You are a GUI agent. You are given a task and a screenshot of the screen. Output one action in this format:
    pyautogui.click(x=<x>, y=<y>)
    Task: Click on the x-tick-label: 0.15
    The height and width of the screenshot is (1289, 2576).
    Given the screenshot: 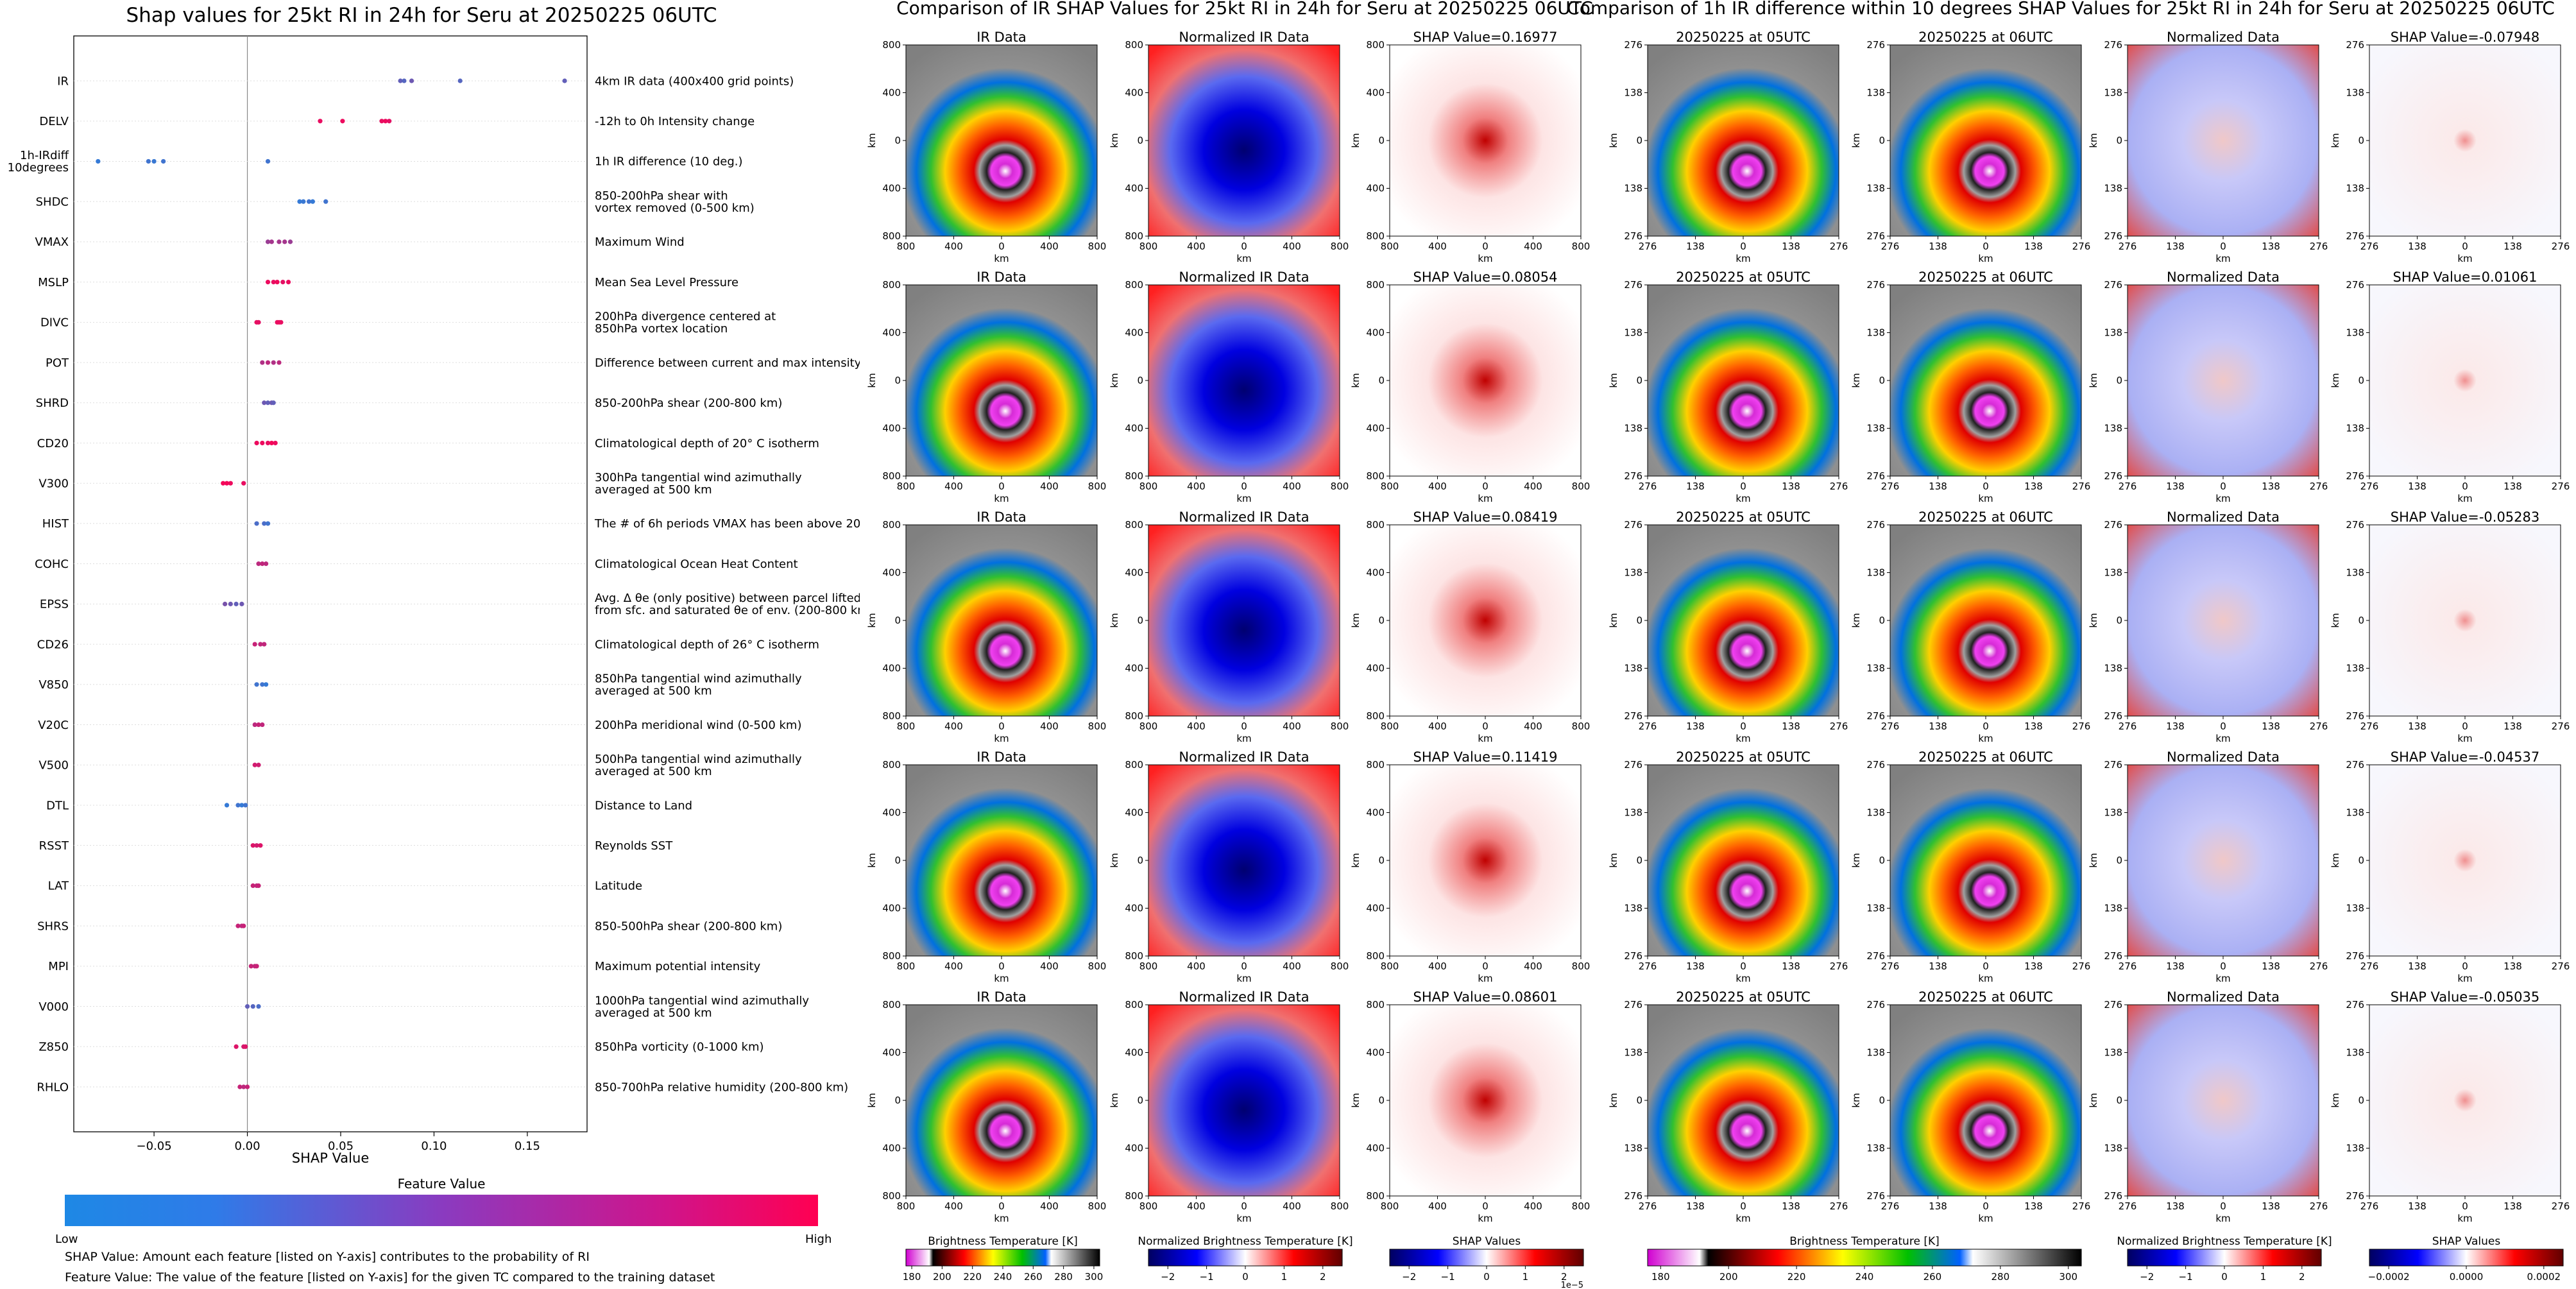 What is the action you would take?
    pyautogui.click(x=527, y=1146)
    